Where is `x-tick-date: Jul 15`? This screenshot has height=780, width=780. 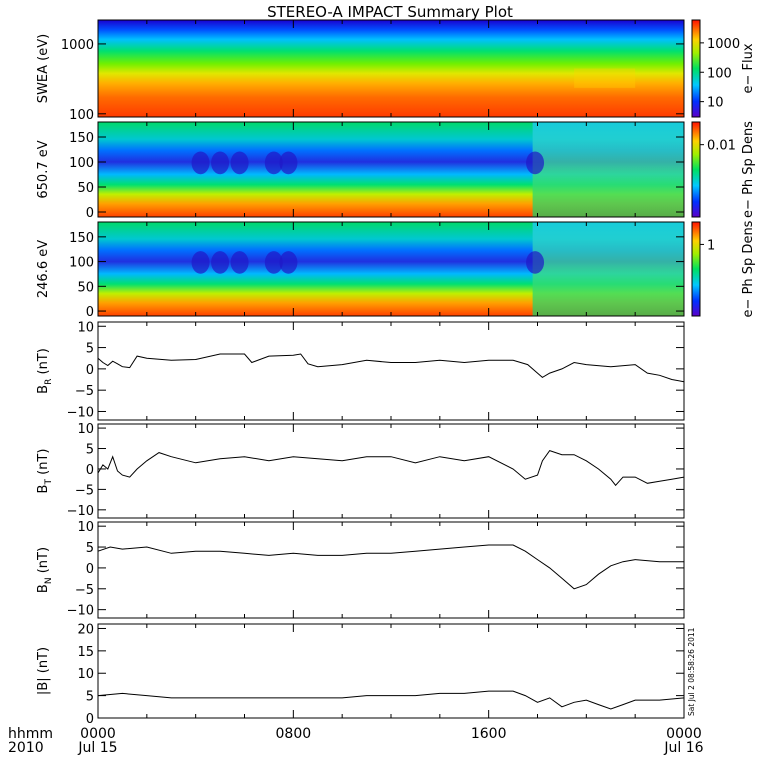 x-tick-date: Jul 15 is located at coordinates (97, 748).